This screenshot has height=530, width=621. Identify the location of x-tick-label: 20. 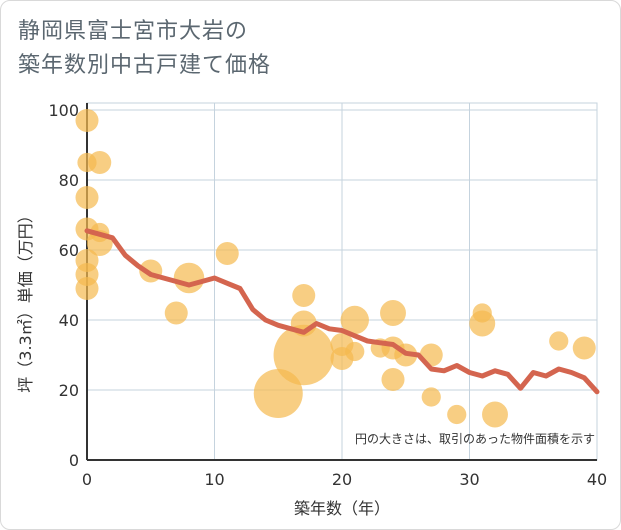
(342, 479).